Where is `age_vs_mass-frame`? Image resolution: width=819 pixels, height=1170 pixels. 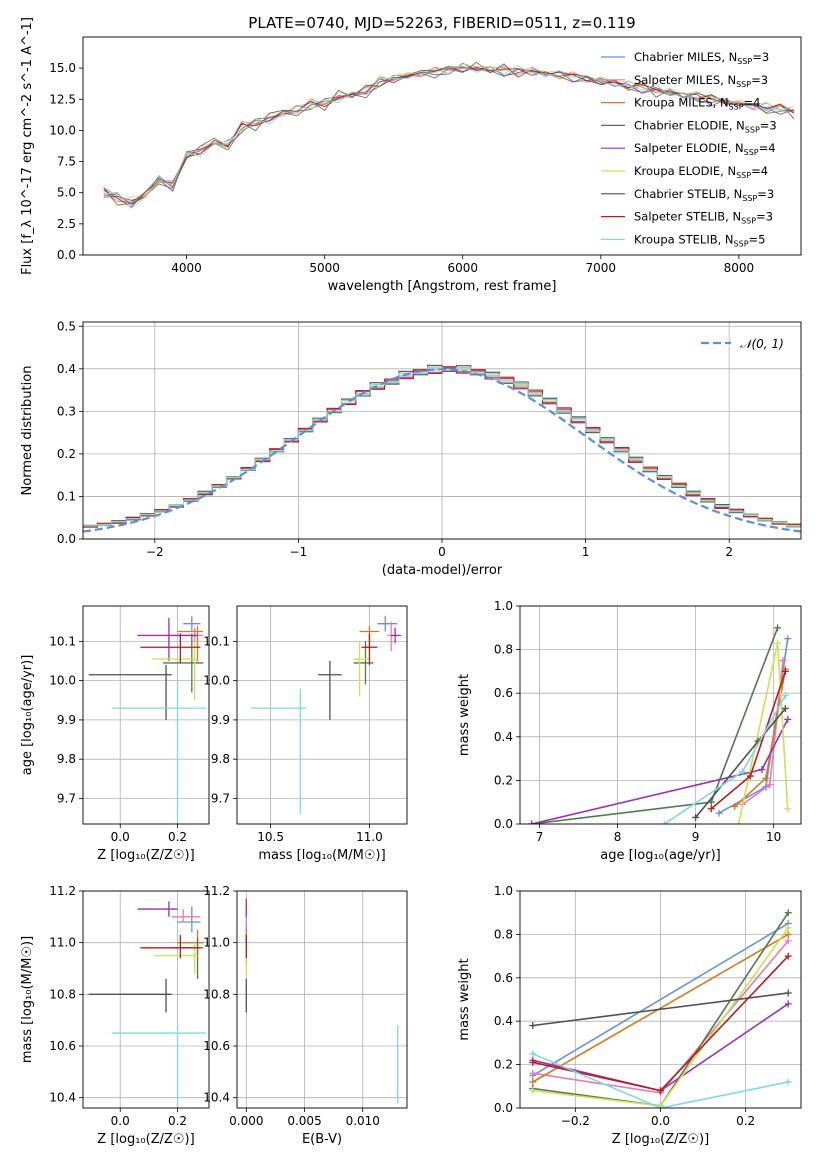
age_vs_mass-frame is located at coordinates (322, 715).